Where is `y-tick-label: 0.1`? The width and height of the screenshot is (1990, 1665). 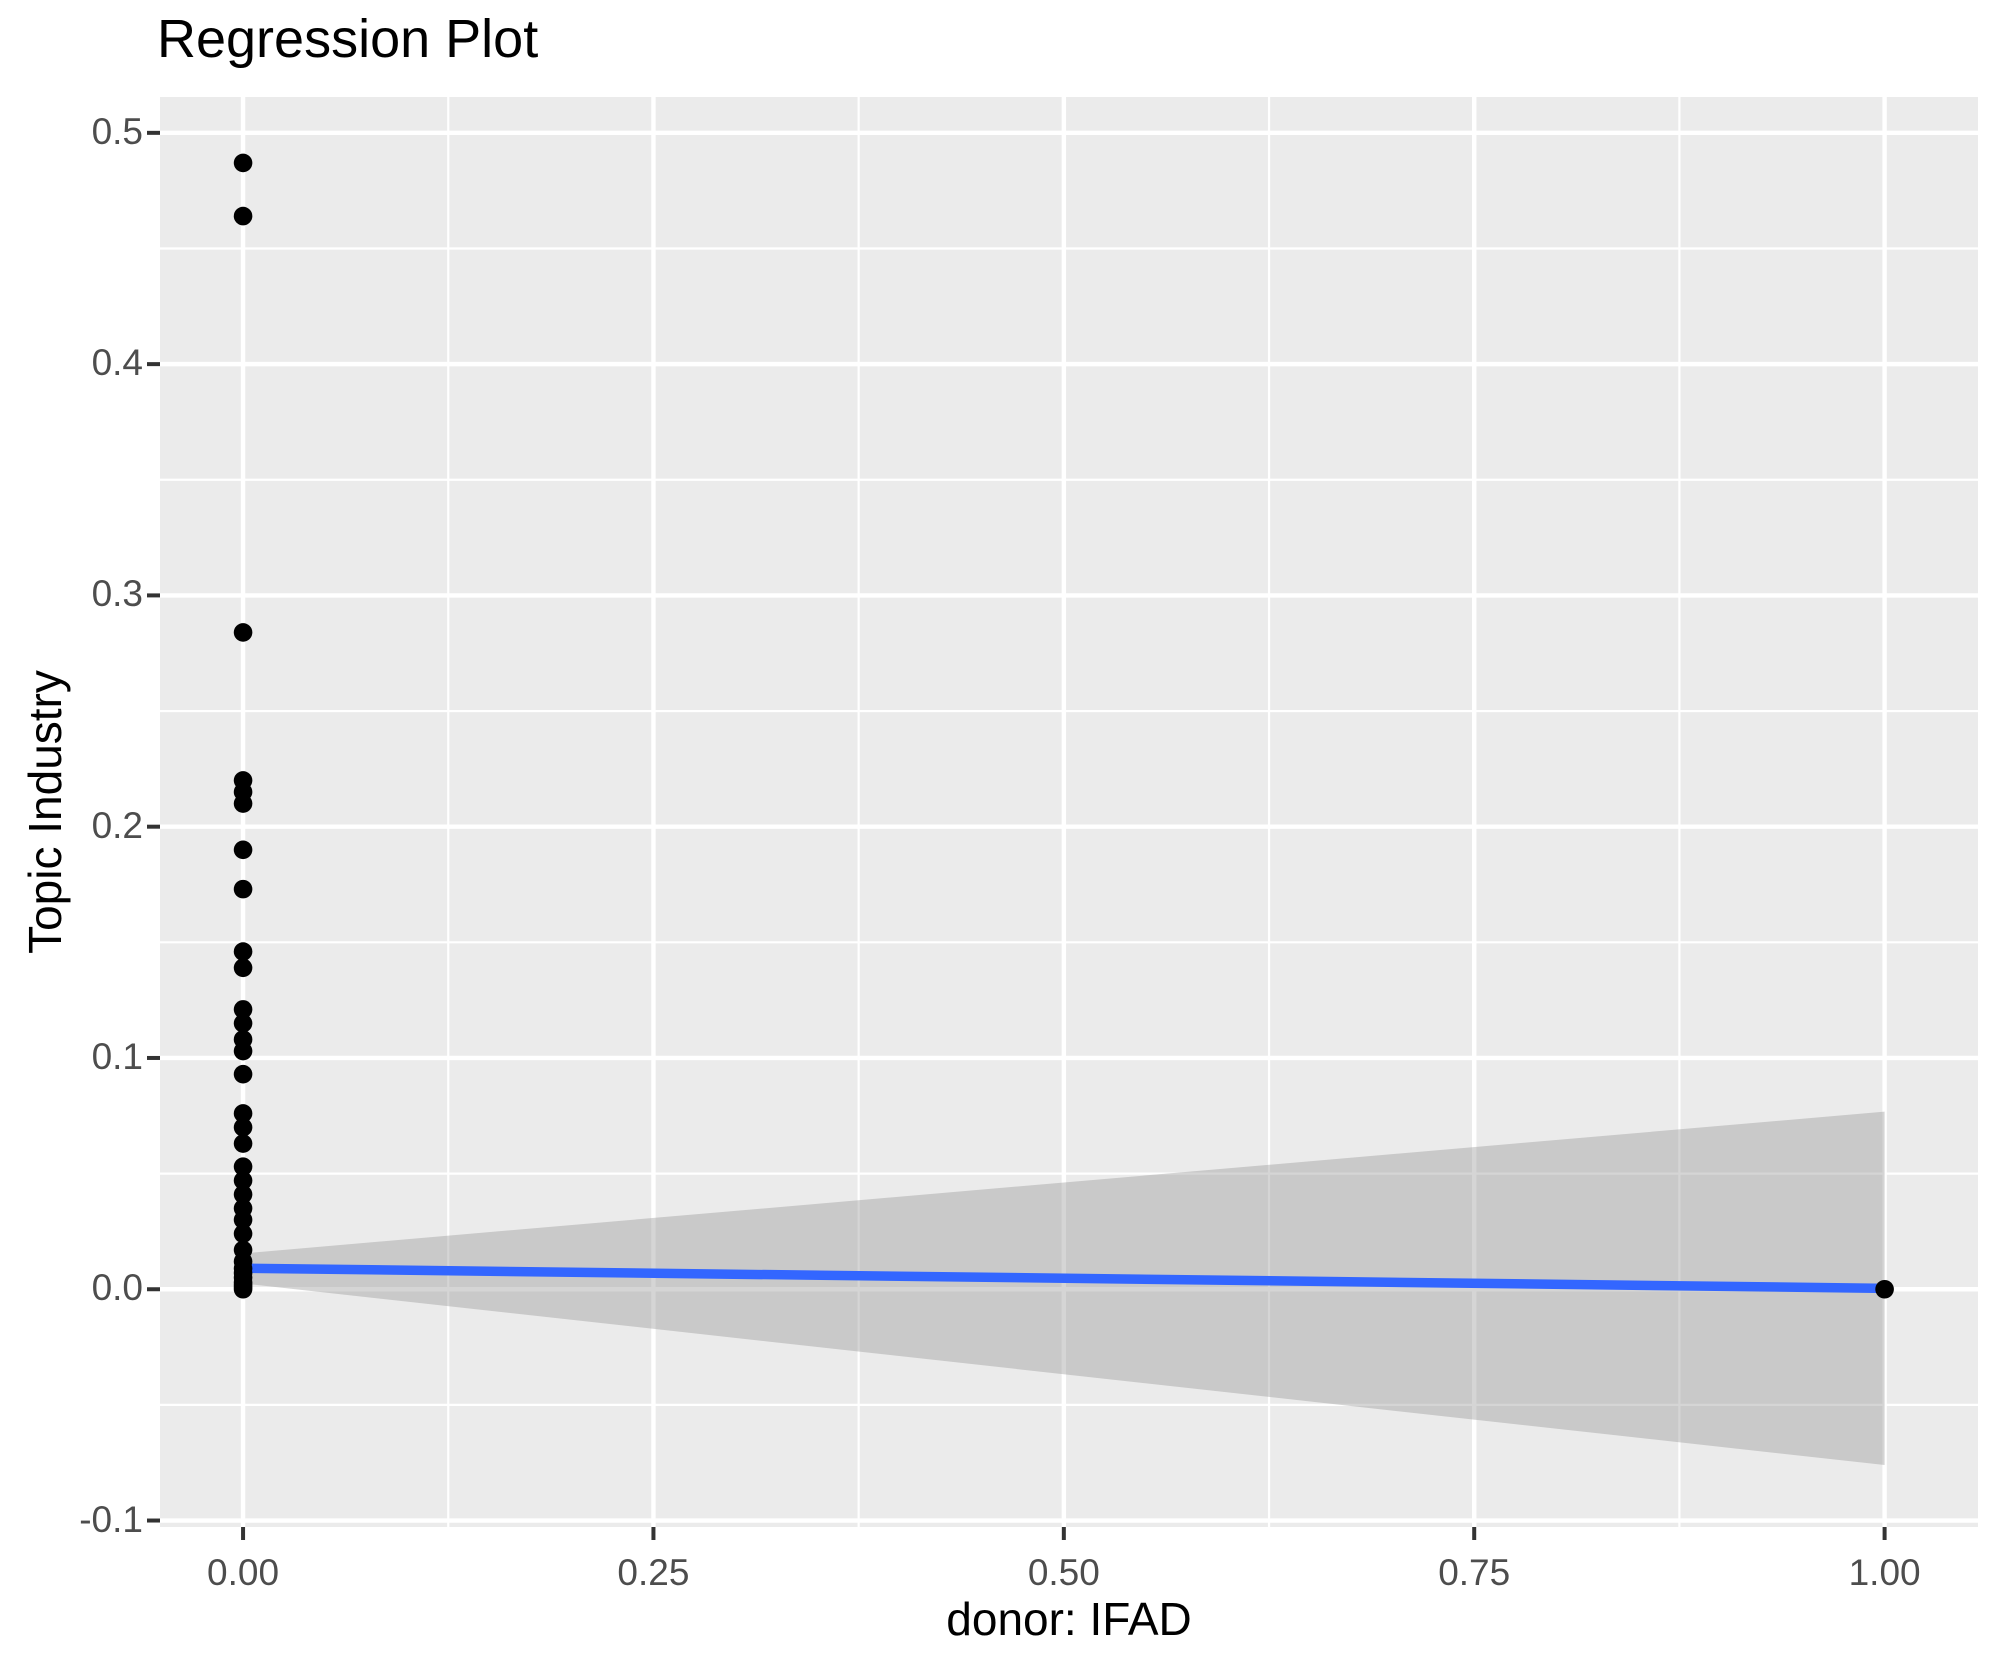
y-tick-label: 0.1 is located at coordinates (117, 1057).